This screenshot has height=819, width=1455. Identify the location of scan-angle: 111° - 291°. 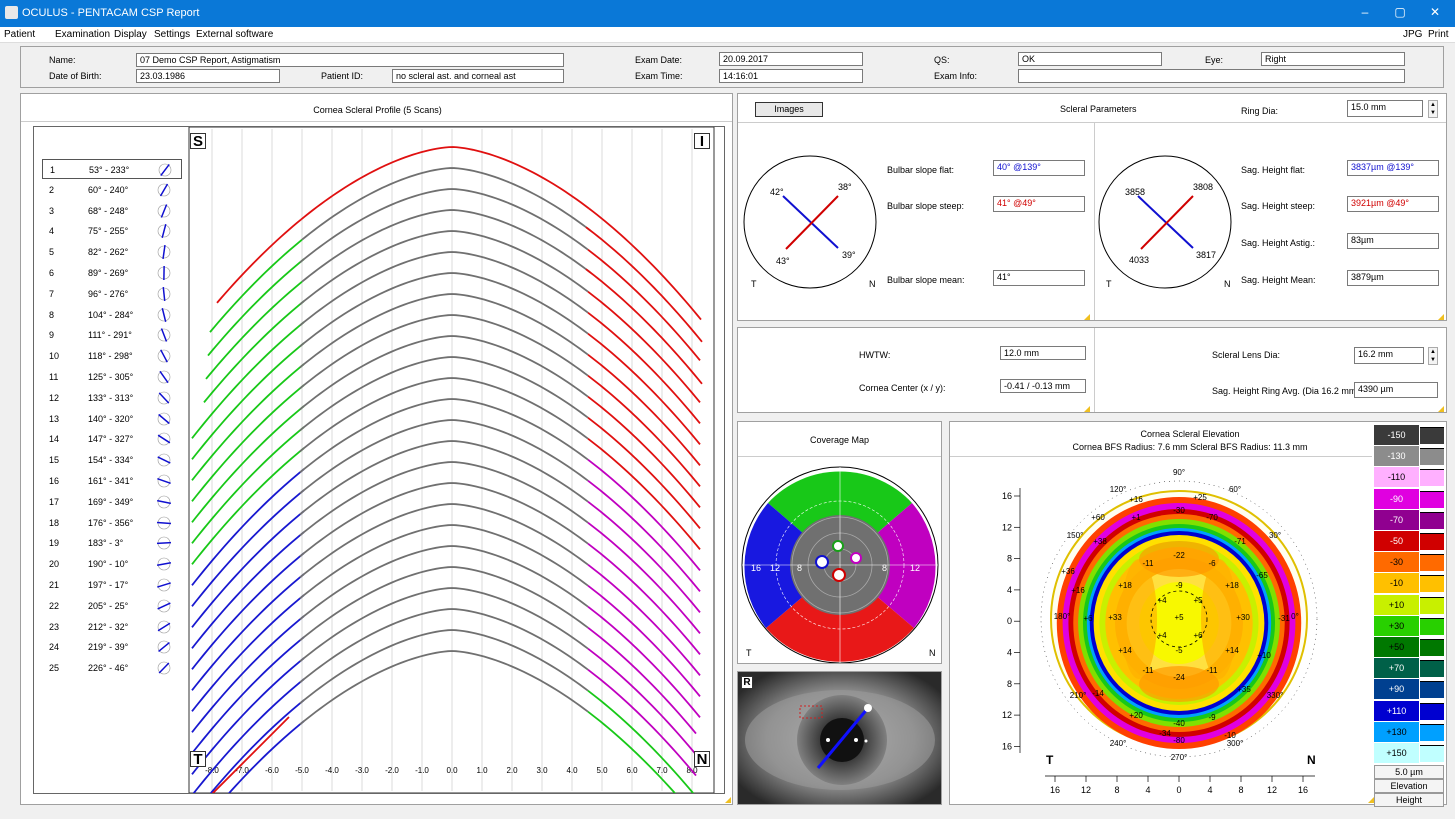
(110, 335).